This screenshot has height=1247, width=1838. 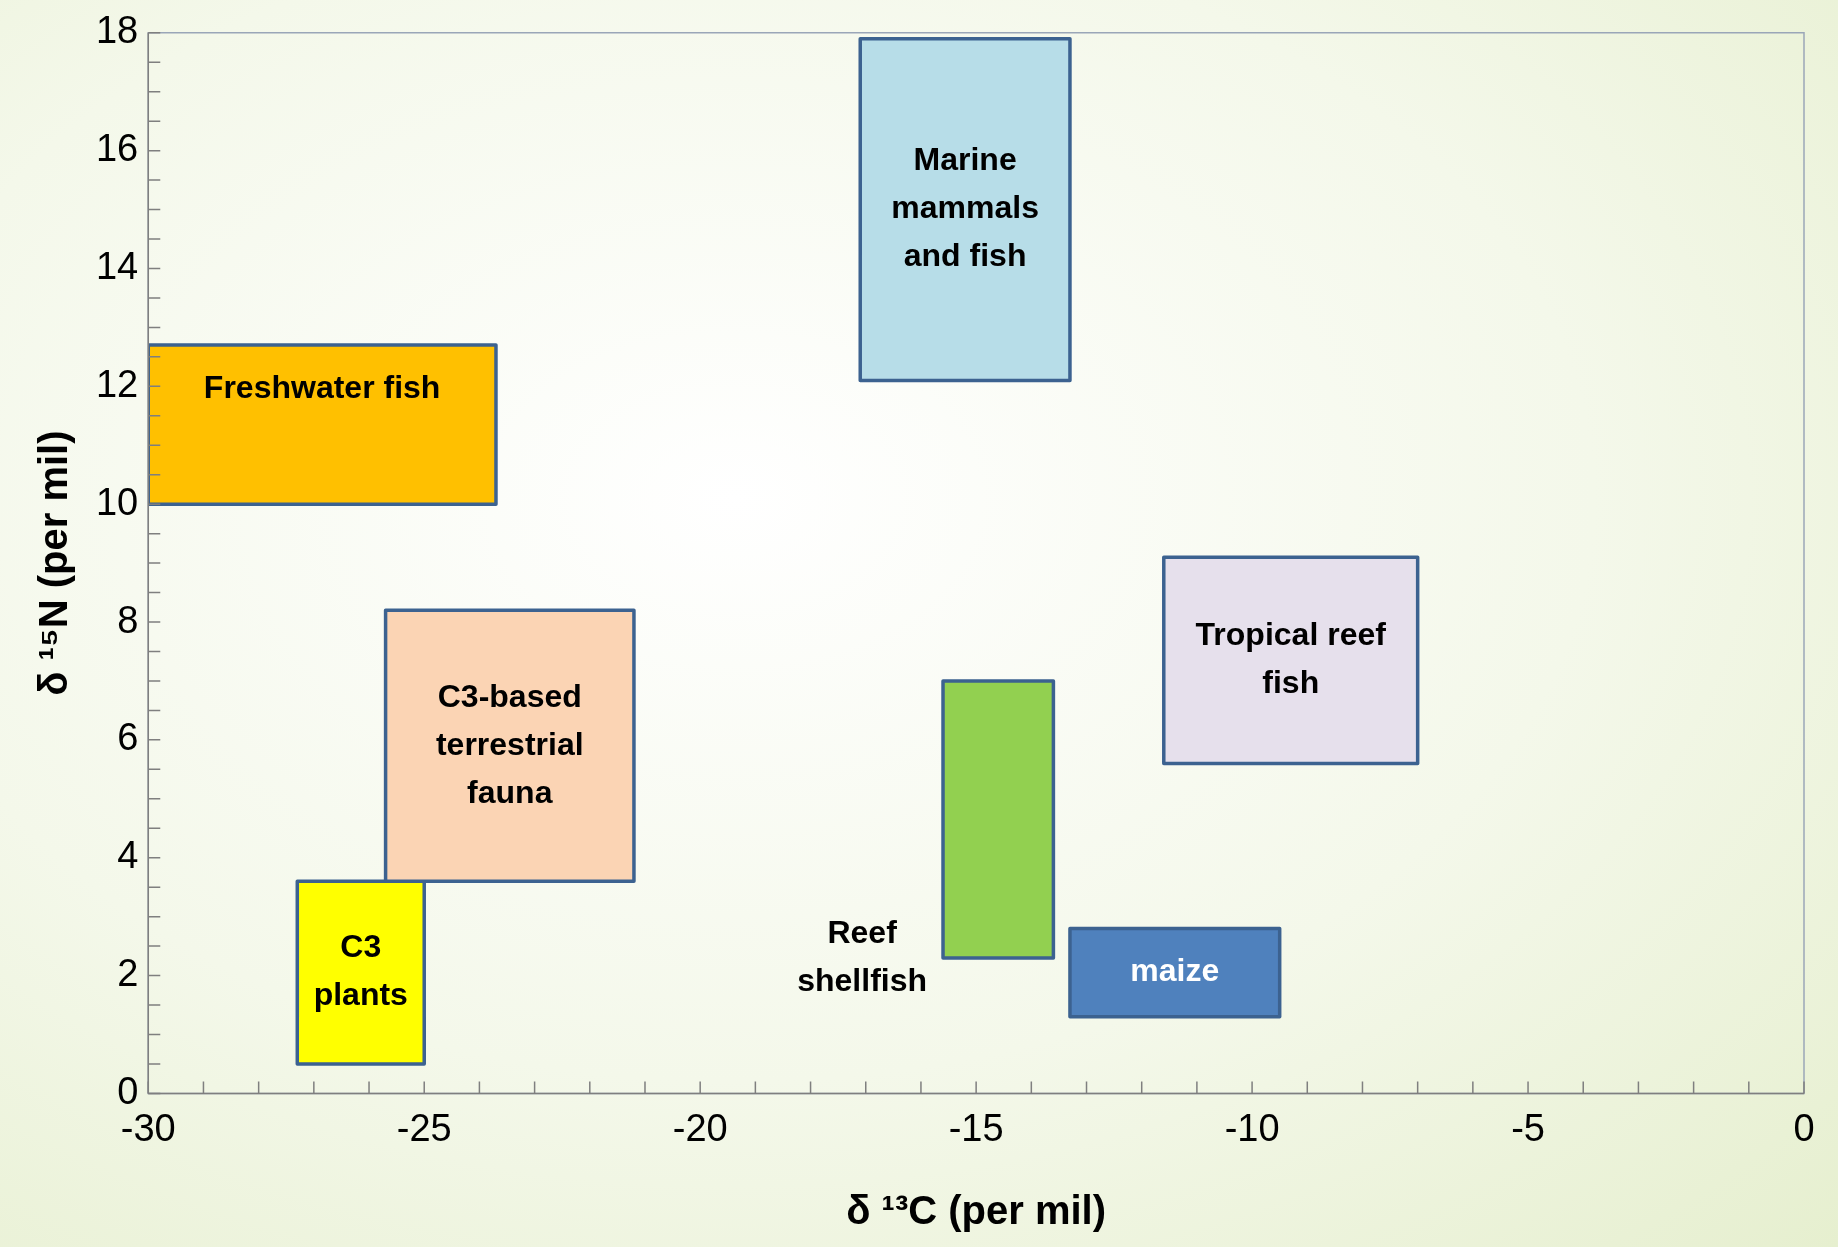 What do you see at coordinates (117, 30) in the screenshot?
I see `y-tick-label: 18` at bounding box center [117, 30].